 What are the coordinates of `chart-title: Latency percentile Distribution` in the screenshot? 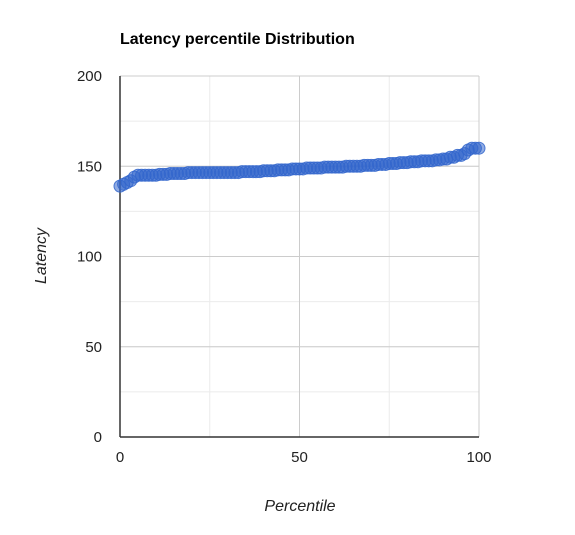 It's located at (237, 39).